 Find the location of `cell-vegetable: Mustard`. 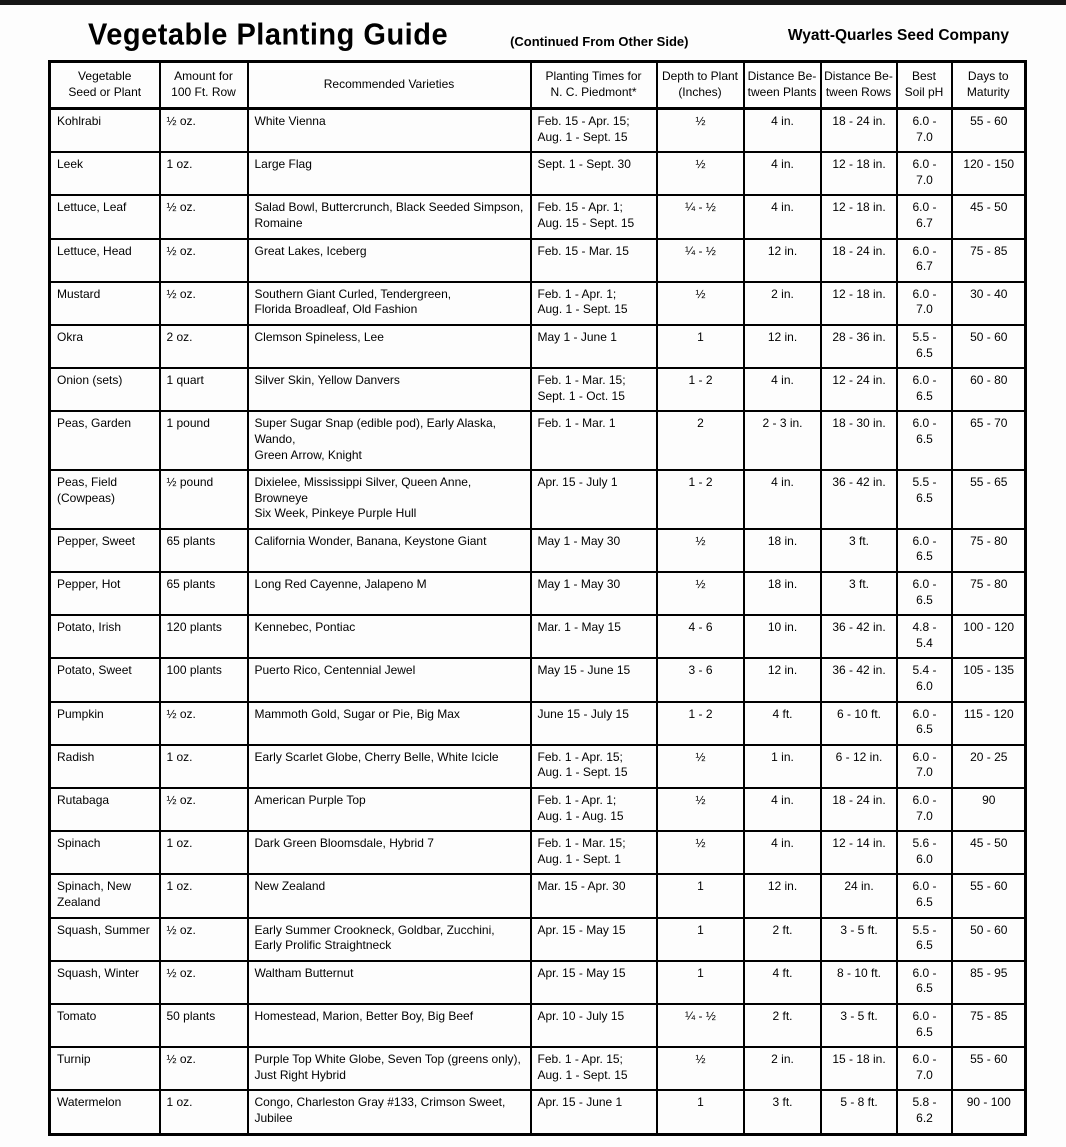

cell-vegetable: Mustard is located at coordinates (104, 303).